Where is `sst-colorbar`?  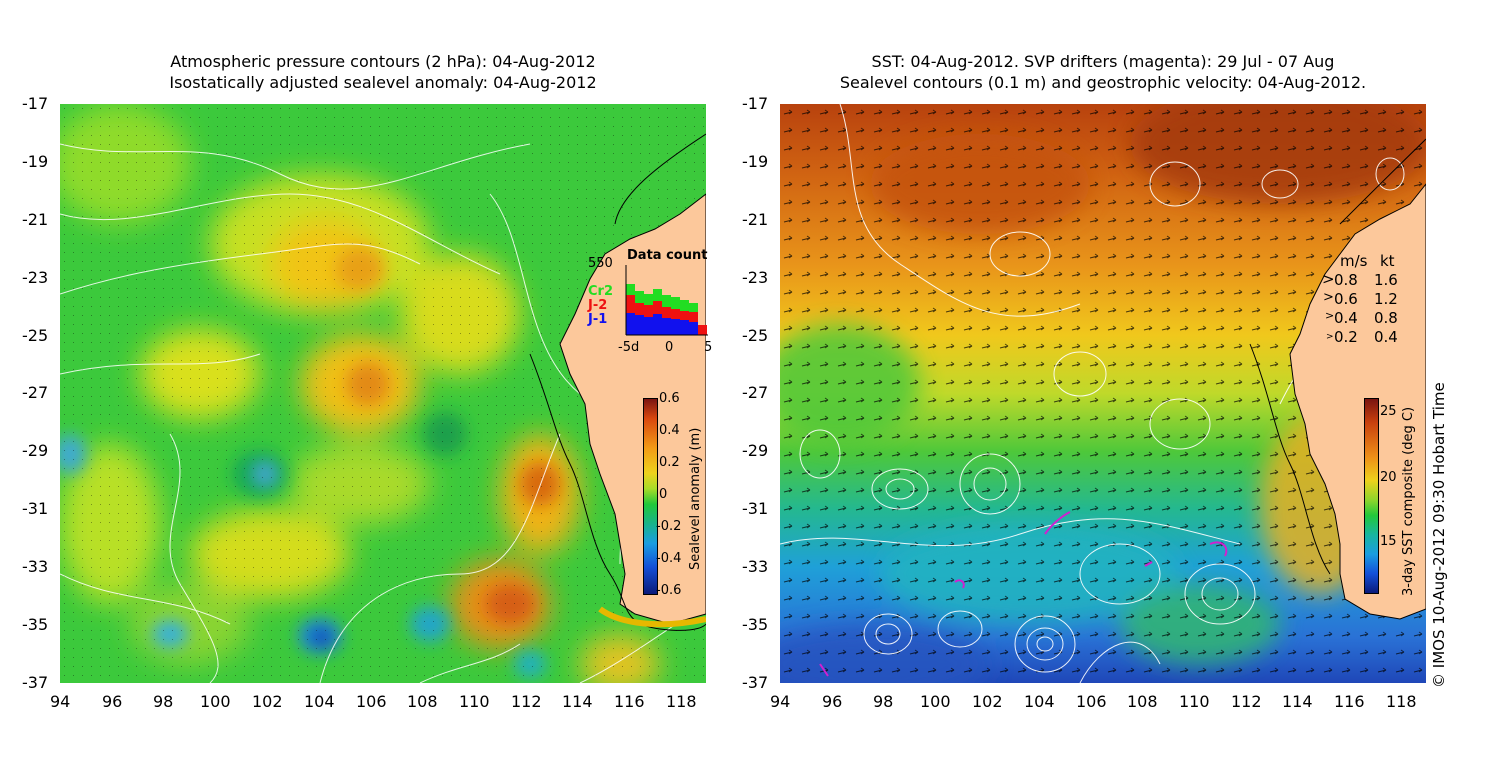
sst-colorbar is located at coordinates (1371, 496).